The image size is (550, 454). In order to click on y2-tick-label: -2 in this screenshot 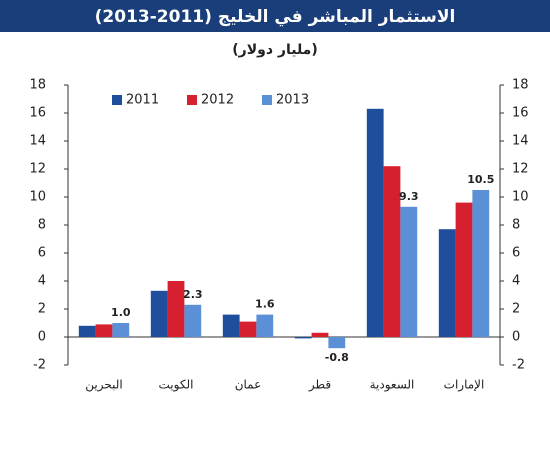, I will do `click(518, 365)`.